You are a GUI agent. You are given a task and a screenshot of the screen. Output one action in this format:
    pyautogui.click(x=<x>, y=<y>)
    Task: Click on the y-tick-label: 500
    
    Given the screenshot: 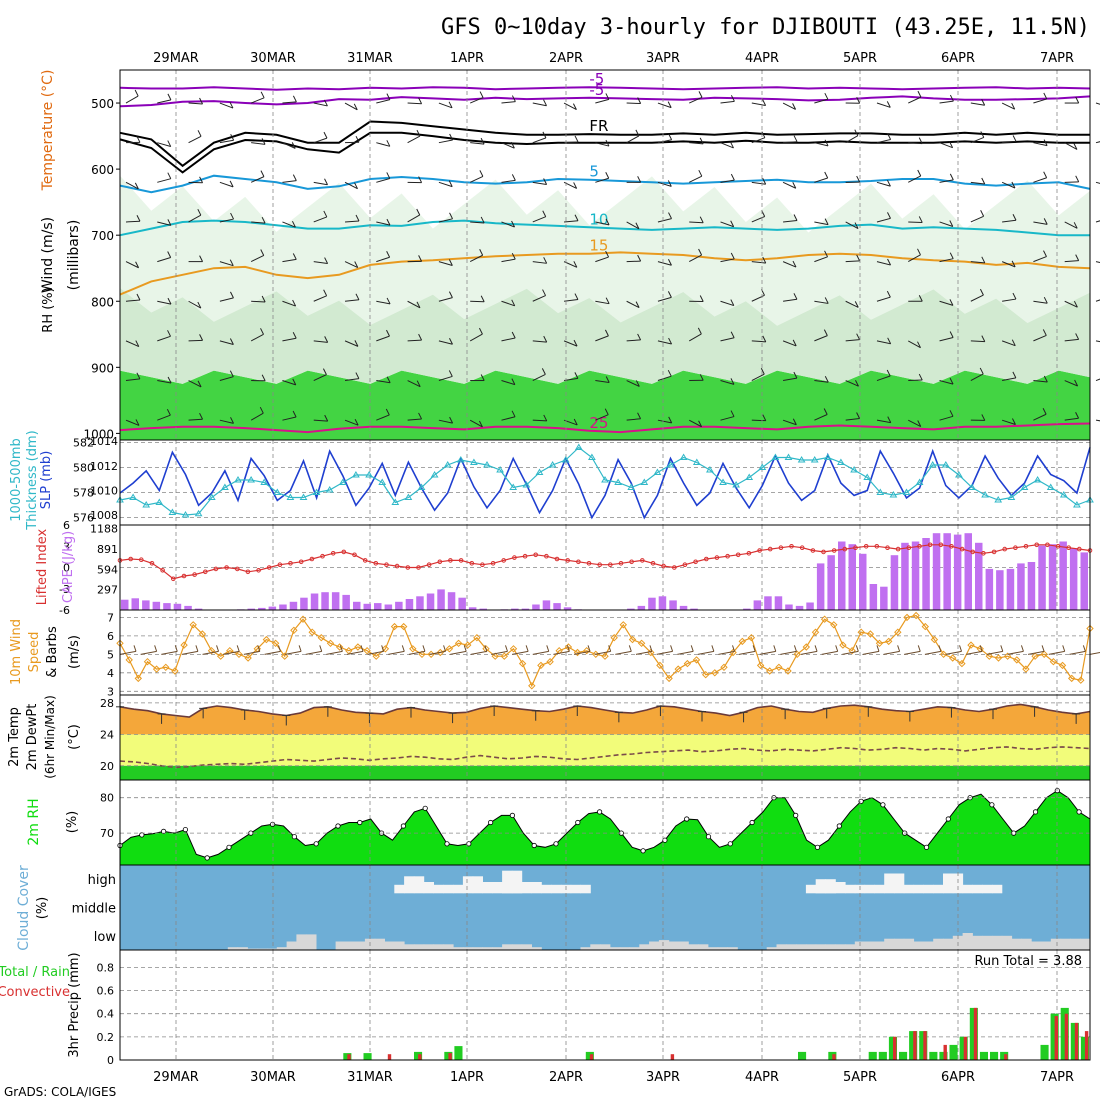 What is the action you would take?
    pyautogui.click(x=102, y=104)
    